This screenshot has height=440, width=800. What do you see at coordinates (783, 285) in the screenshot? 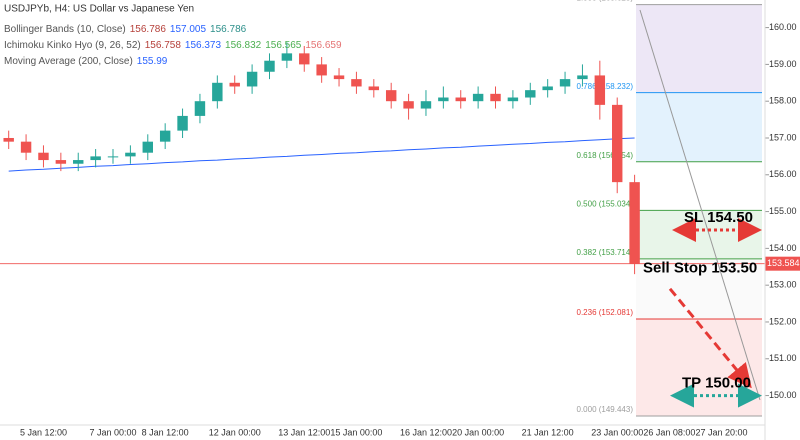
I see `y-tick-label: 153.00` at bounding box center [783, 285].